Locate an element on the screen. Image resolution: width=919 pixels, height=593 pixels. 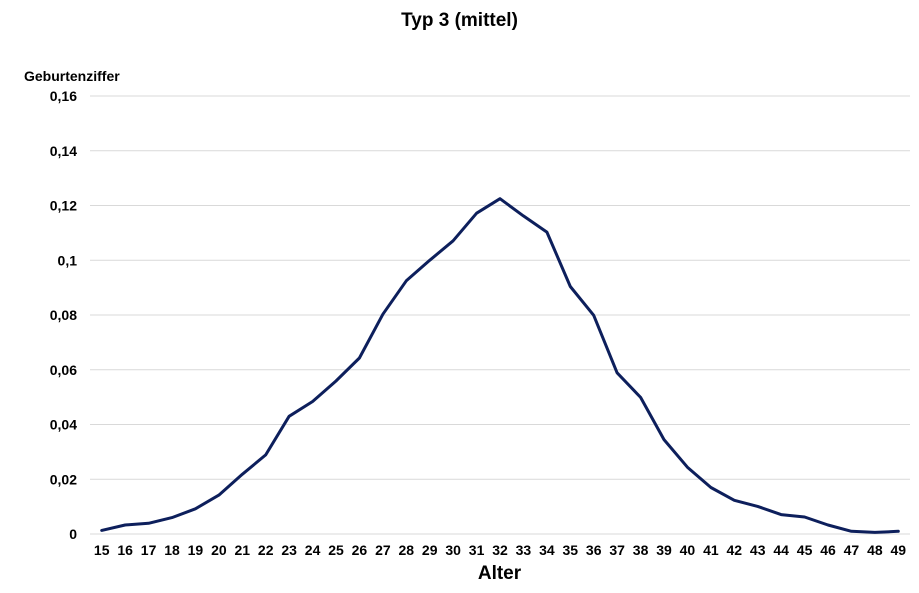
x-tick-label: 32 is located at coordinates (500, 550).